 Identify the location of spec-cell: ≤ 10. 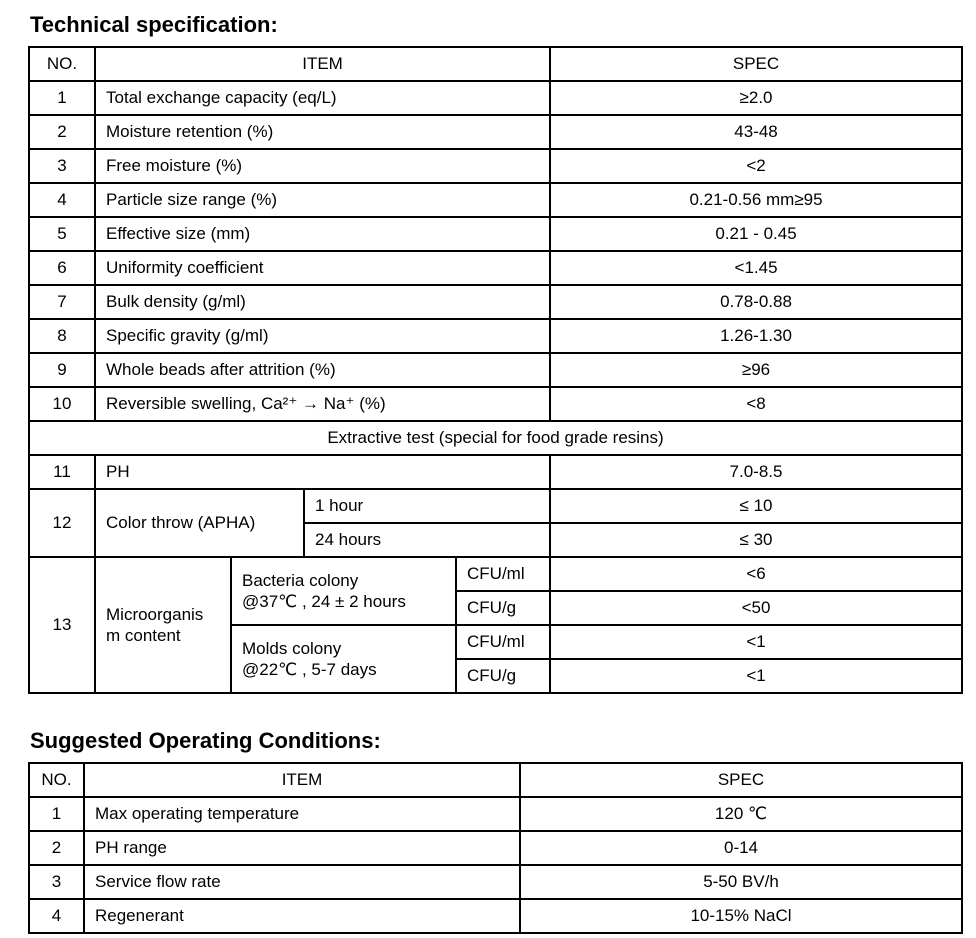
(756, 506).